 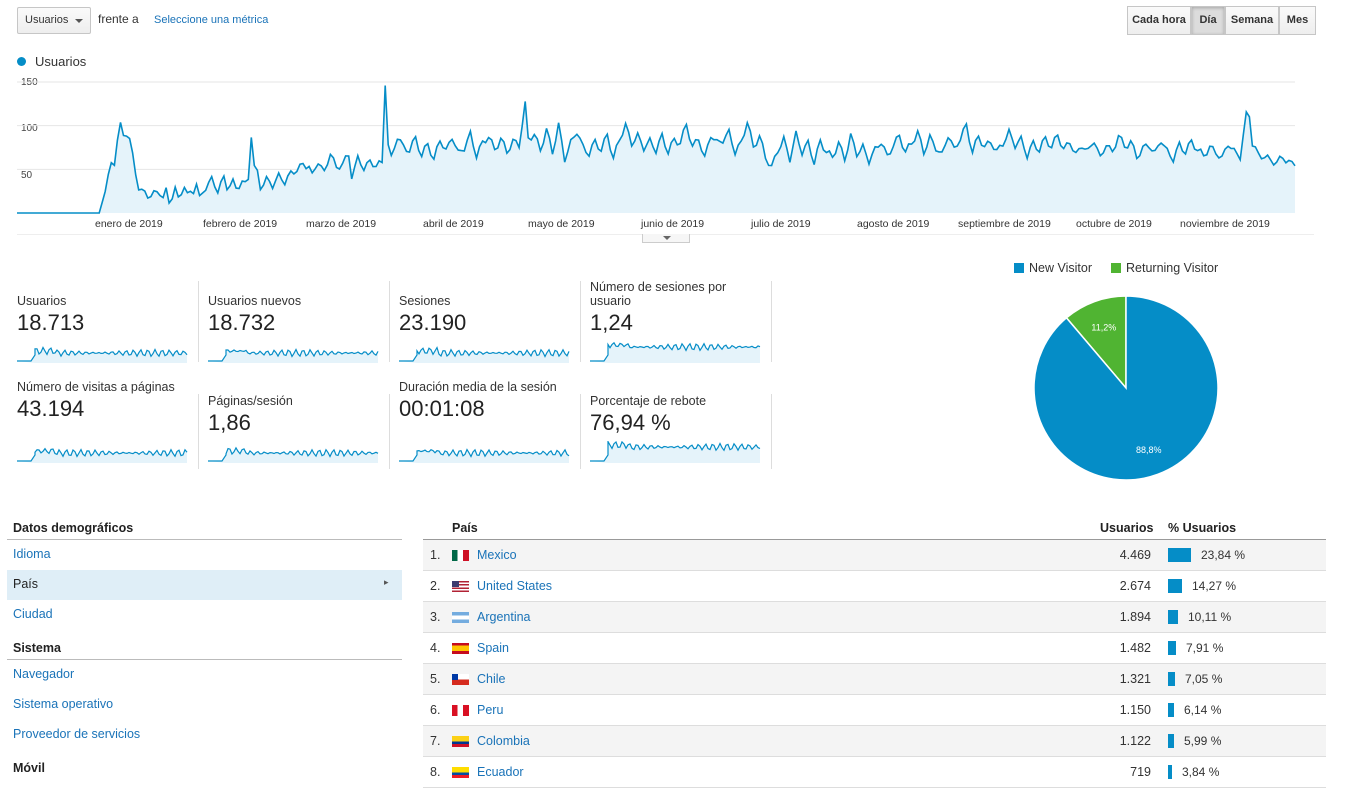 I want to click on country-link: Mexico, so click(x=497, y=555).